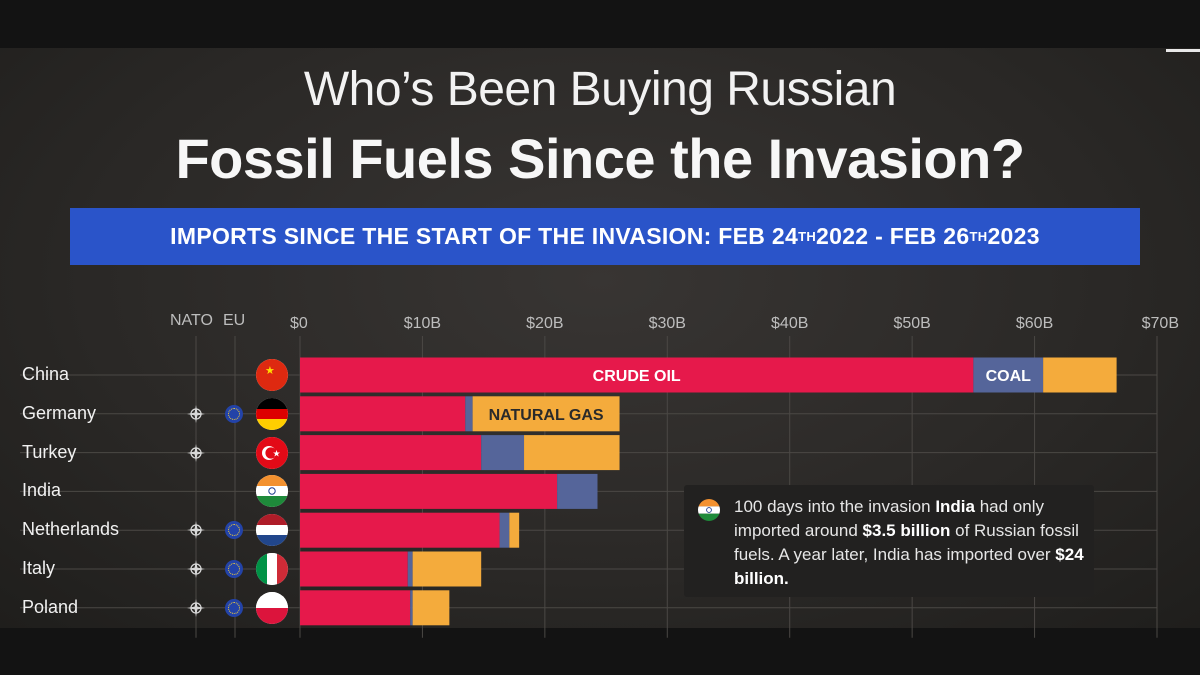  What do you see at coordinates (299, 323) in the screenshot?
I see `x-tick-label: $0` at bounding box center [299, 323].